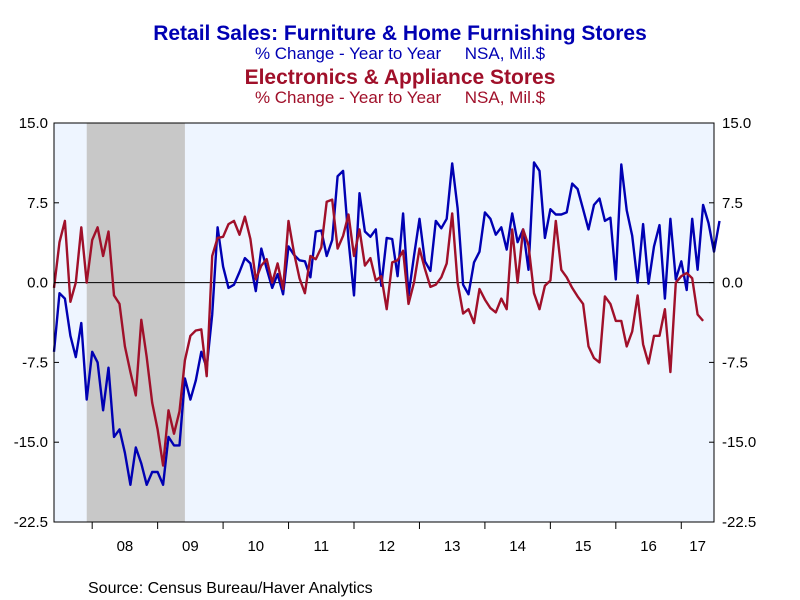 The image size is (800, 600). Describe the element at coordinates (739, 522) in the screenshot. I see `y-tick-label-right: -22.5` at that location.